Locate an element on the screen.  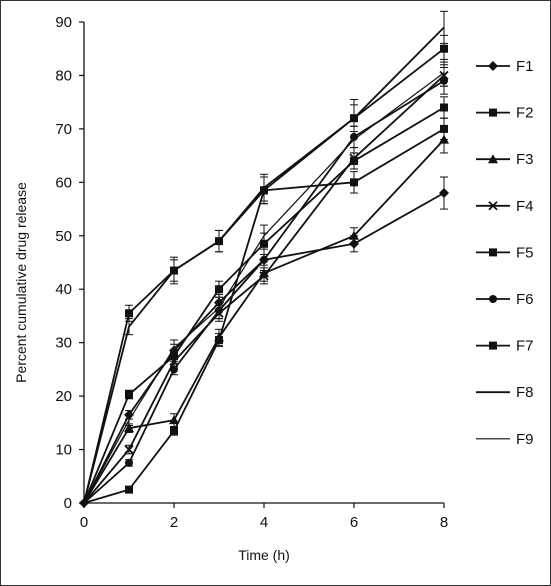
legend-item-f7: F7 is located at coordinates (505, 346).